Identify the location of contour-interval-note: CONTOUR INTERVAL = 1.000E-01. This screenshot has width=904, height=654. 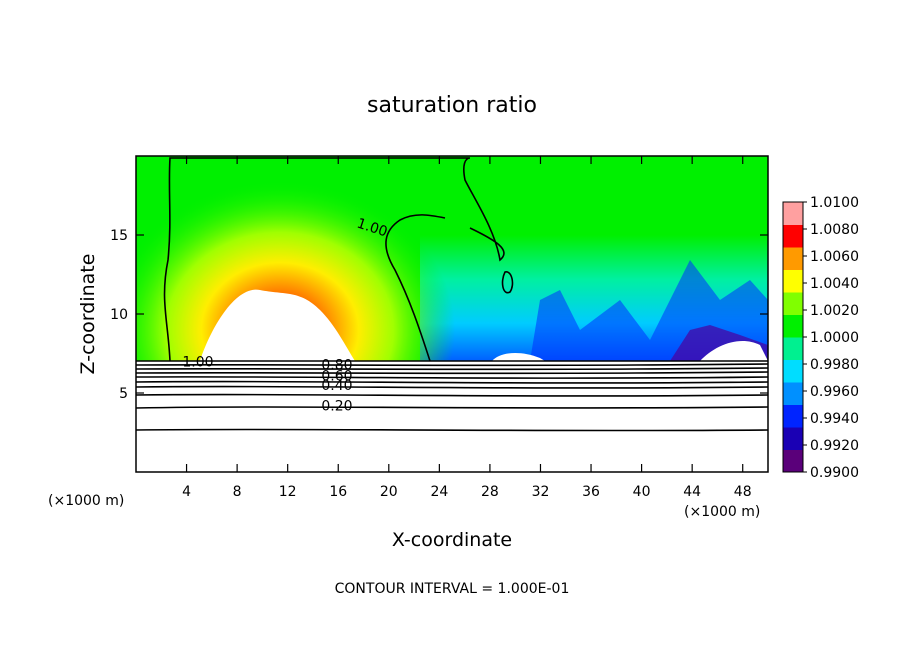
(452, 589).